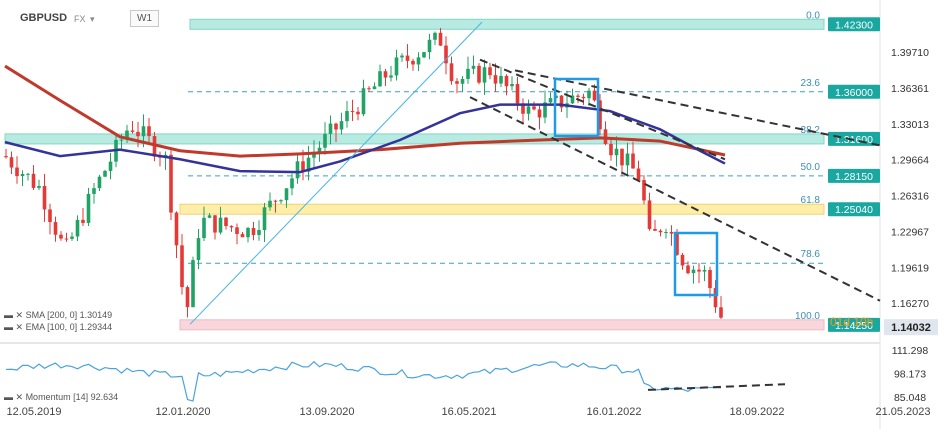 The image size is (949, 434). Describe the element at coordinates (910, 197) in the screenshot. I see `y-tick-label: 1.26316` at that location.